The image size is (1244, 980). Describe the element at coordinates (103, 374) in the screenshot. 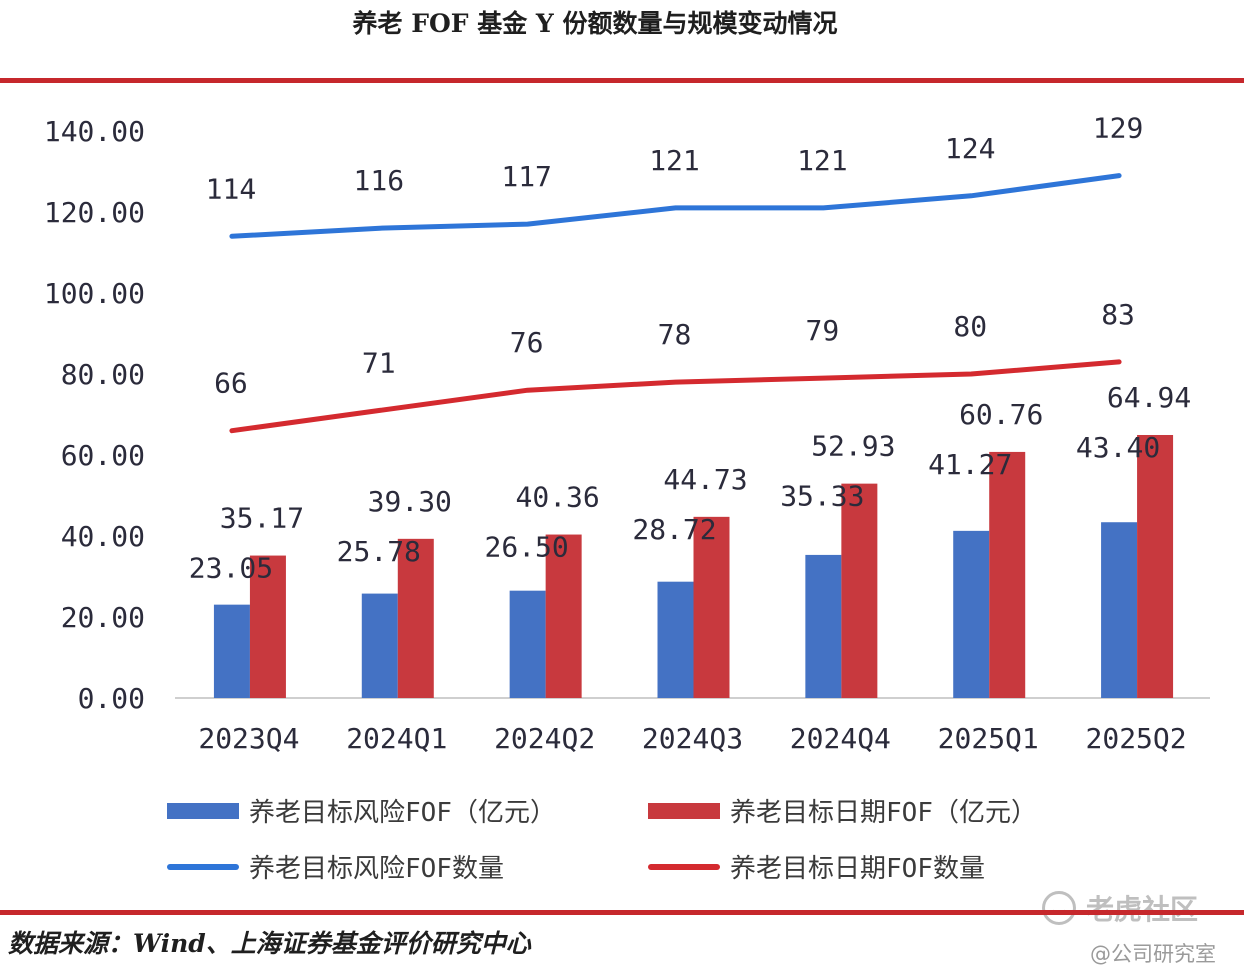

I see `y-tick-label: 80.00` at that location.